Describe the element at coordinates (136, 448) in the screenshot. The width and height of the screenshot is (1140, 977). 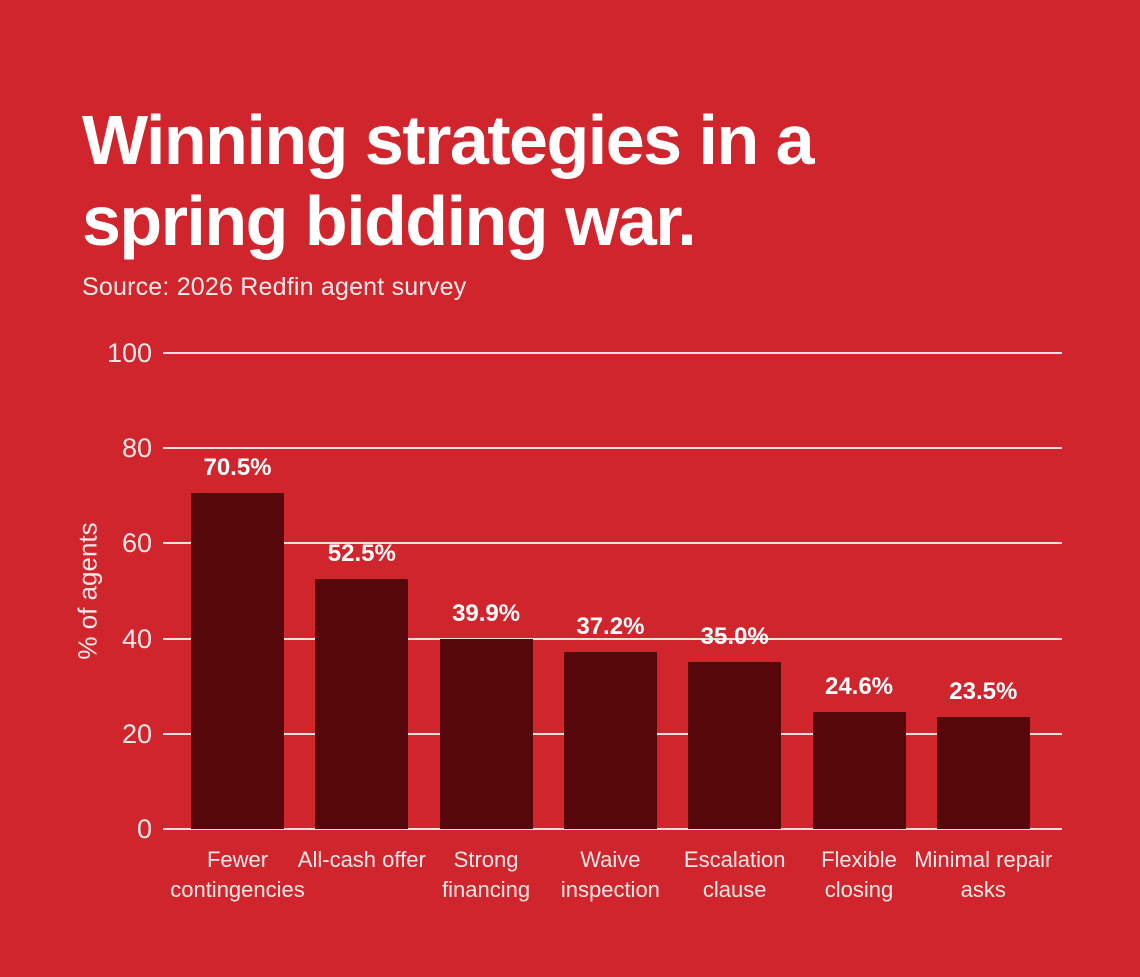
I see `y-tick-label-80: 80` at that location.